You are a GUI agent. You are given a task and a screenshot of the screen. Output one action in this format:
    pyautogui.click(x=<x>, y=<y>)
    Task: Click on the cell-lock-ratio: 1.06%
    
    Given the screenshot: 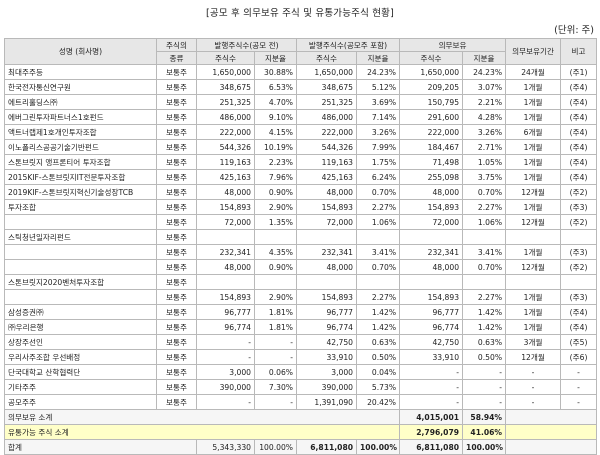 What is the action you would take?
    pyautogui.click(x=484, y=222)
    